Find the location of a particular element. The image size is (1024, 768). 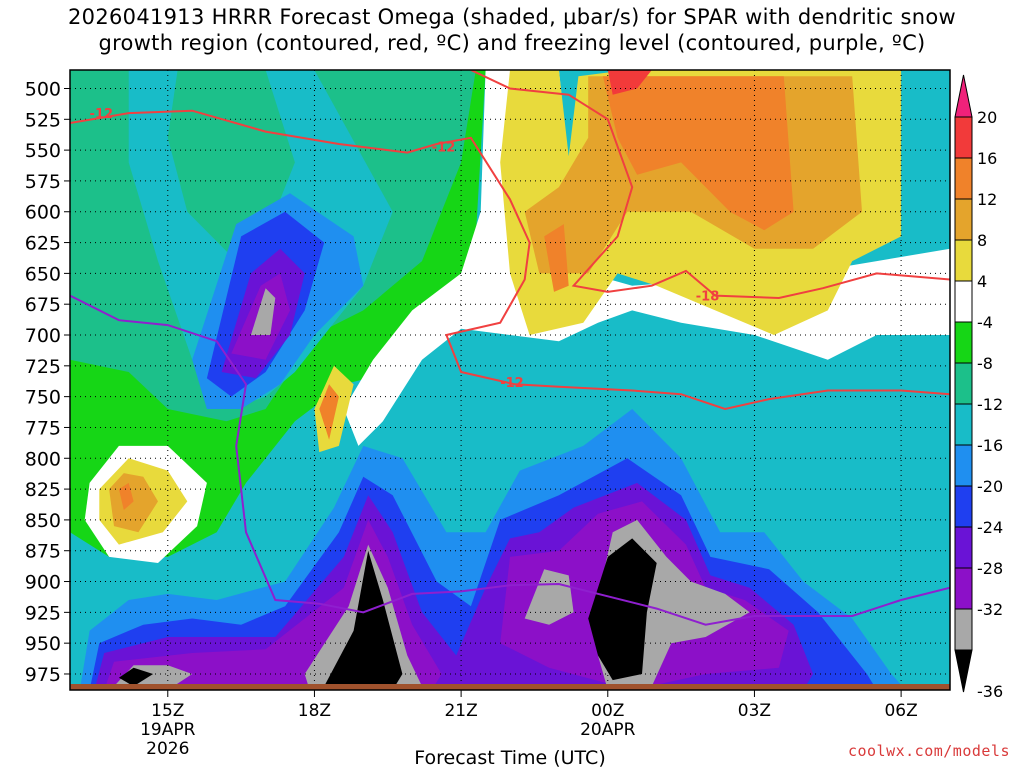

dendritic-contour-label-0: -12 is located at coordinates (102, 114).